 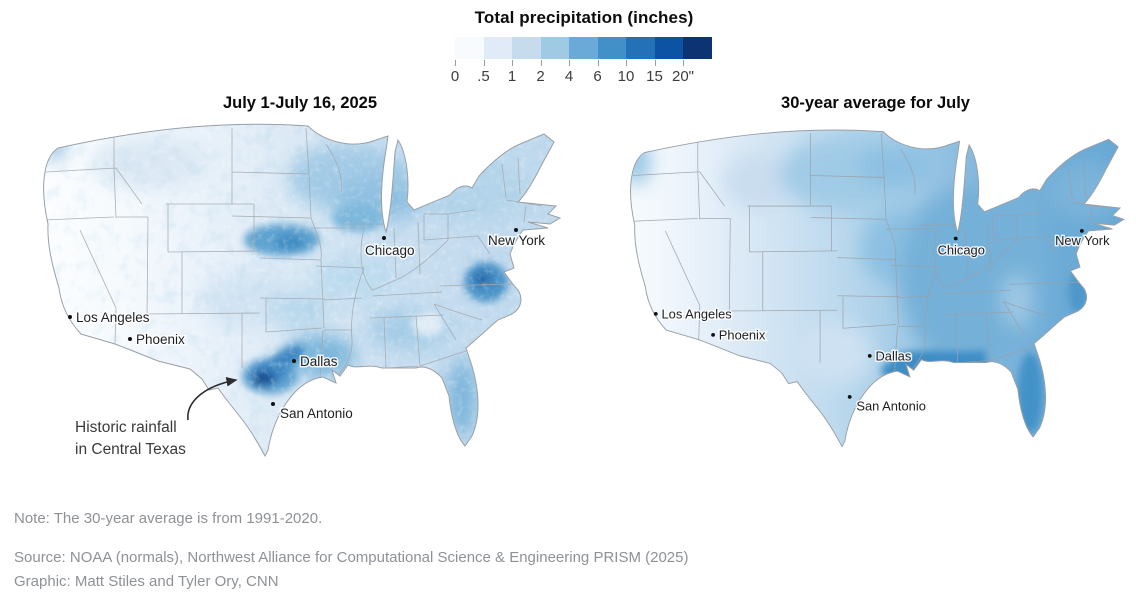 What do you see at coordinates (146, 581) in the screenshot?
I see `credit-text: Graphic: Matt Stiles and Tyler Ory, CNN` at bounding box center [146, 581].